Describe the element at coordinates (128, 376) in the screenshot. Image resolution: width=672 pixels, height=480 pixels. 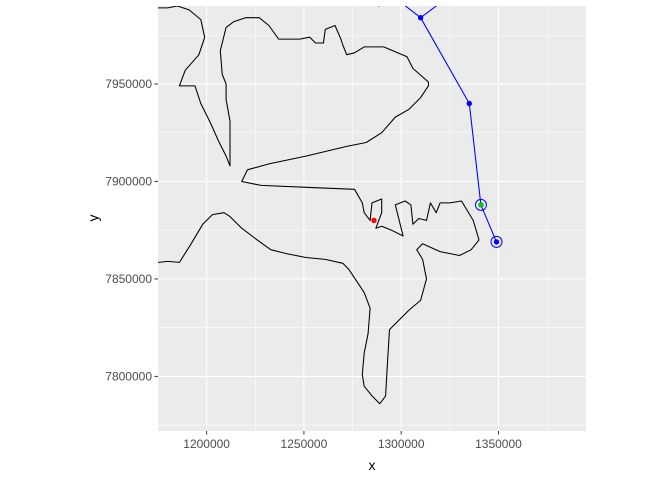
I see `y-tick-label: 7800000` at that location.